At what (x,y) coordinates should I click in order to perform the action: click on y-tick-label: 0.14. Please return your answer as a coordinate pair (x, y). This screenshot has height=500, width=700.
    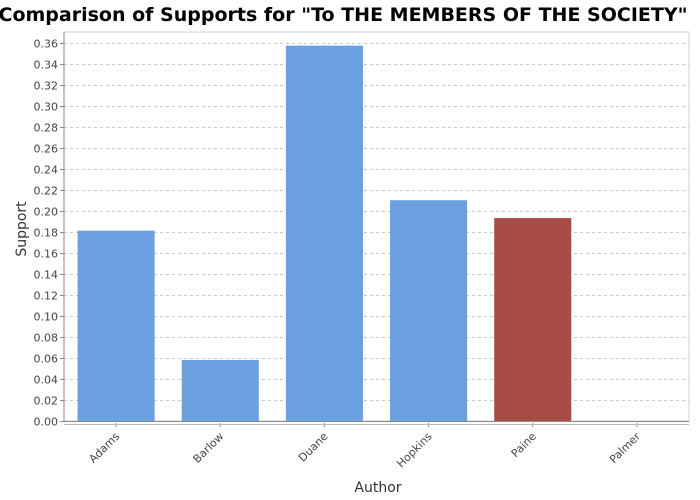
    Looking at the image, I should click on (46, 275).